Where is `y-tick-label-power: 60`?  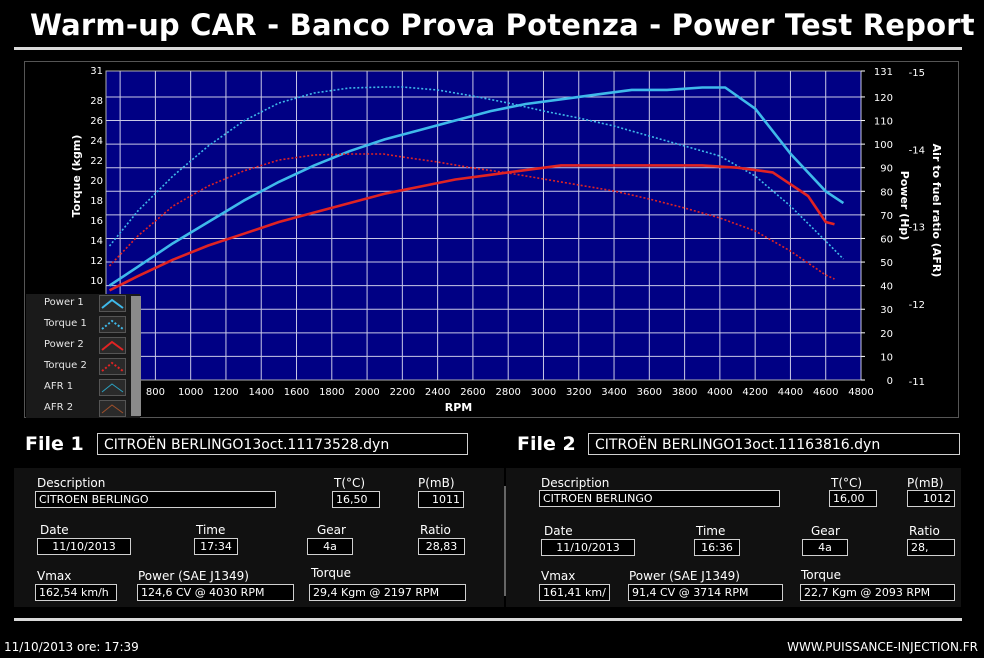 y-tick-label-power: 60 is located at coordinates (886, 239).